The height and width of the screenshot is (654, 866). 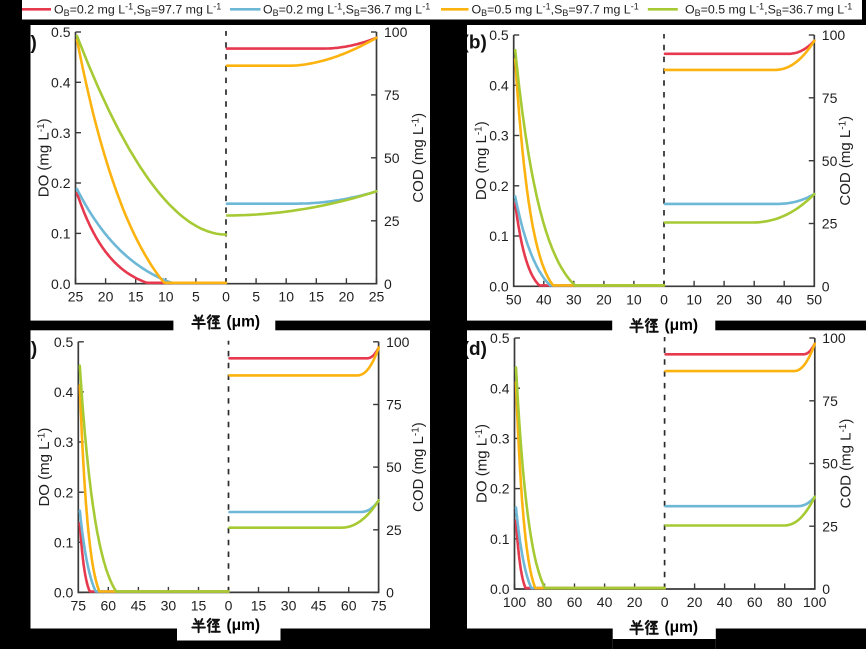 What do you see at coordinates (475, 349) in the screenshot?
I see `svg-text: (d)` at bounding box center [475, 349].